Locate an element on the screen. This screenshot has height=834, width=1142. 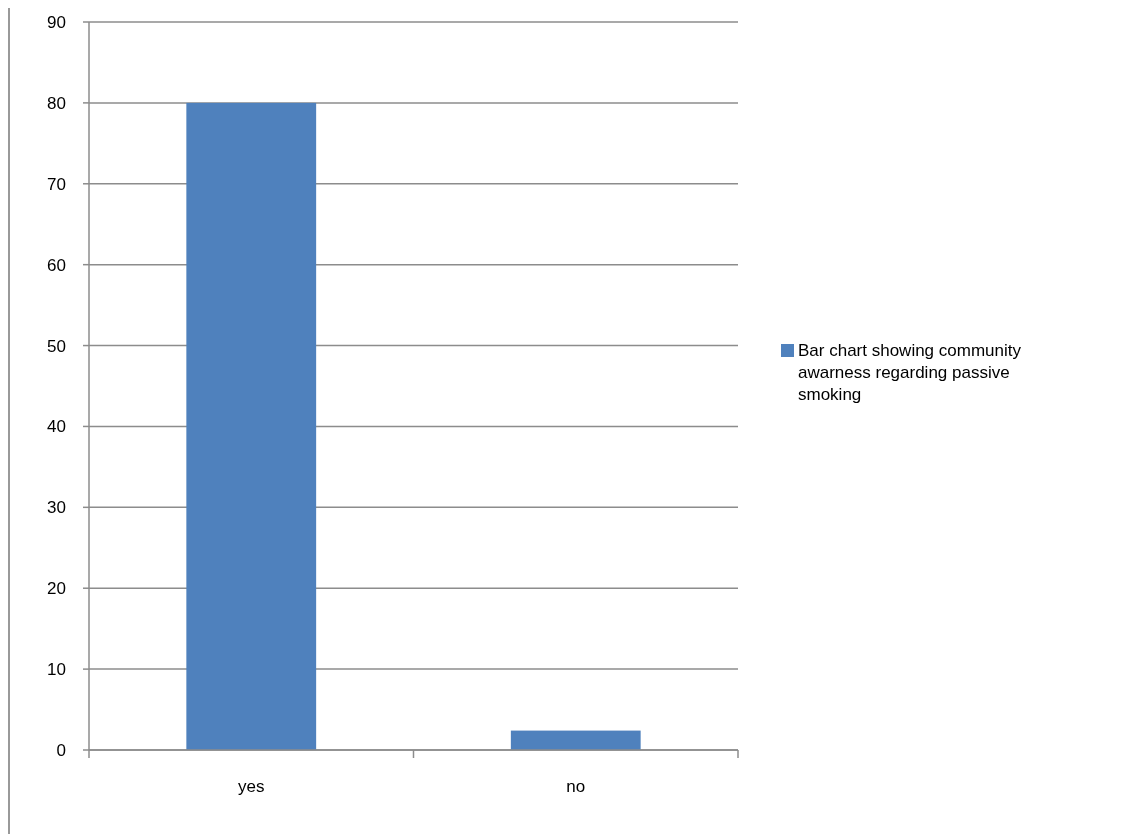
y-tick-label: 10 is located at coordinates (56, 670).